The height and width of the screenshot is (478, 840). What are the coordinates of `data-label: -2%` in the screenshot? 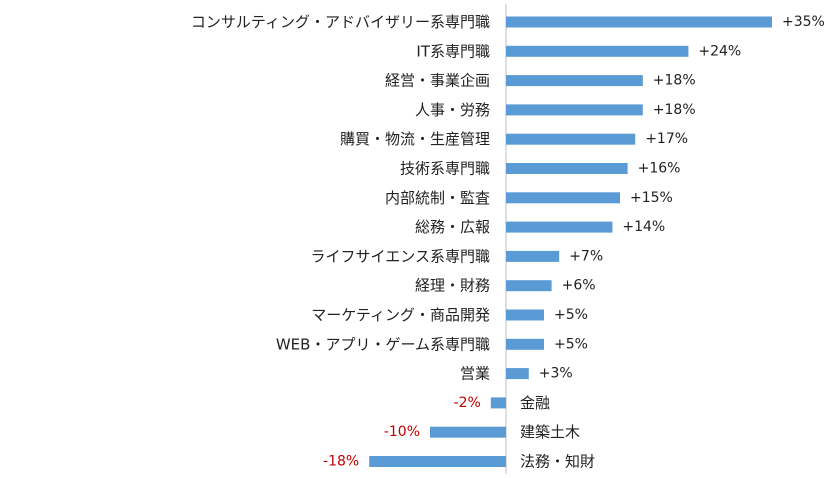 It's located at (467, 403).